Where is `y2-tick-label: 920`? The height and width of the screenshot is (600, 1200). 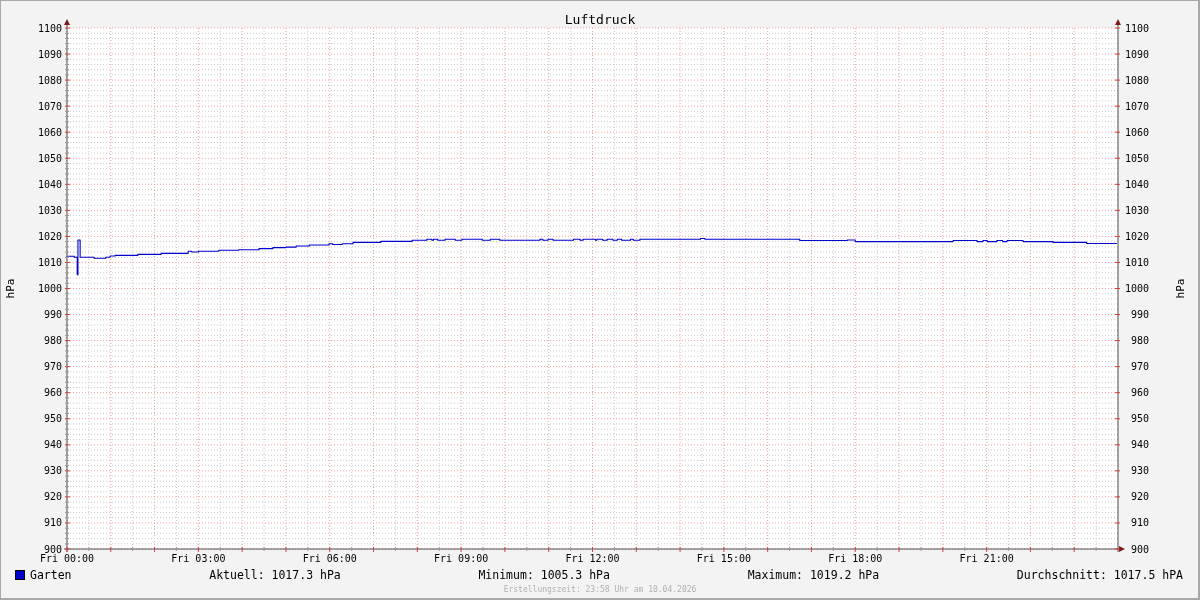
y2-tick-label: 920 is located at coordinates (1139, 497).